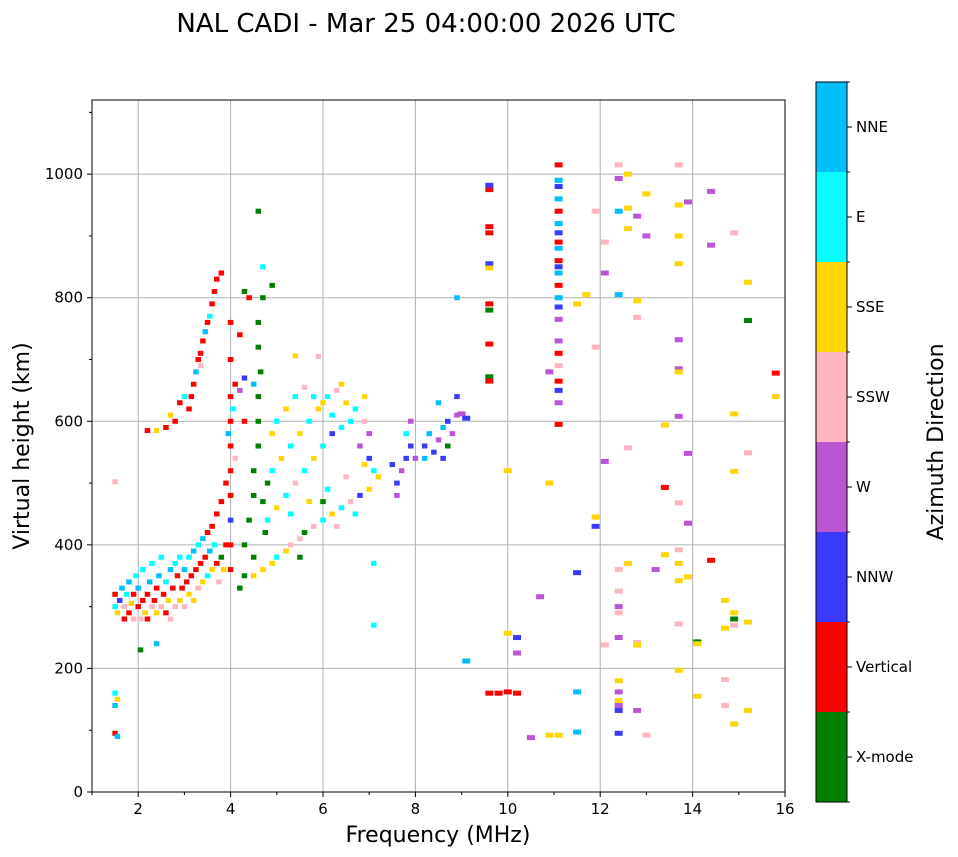 Image resolution: width=958 pixels, height=857 pixels. Describe the element at coordinates (600, 809) in the screenshot. I see `x-tick-label: 12` at that location.